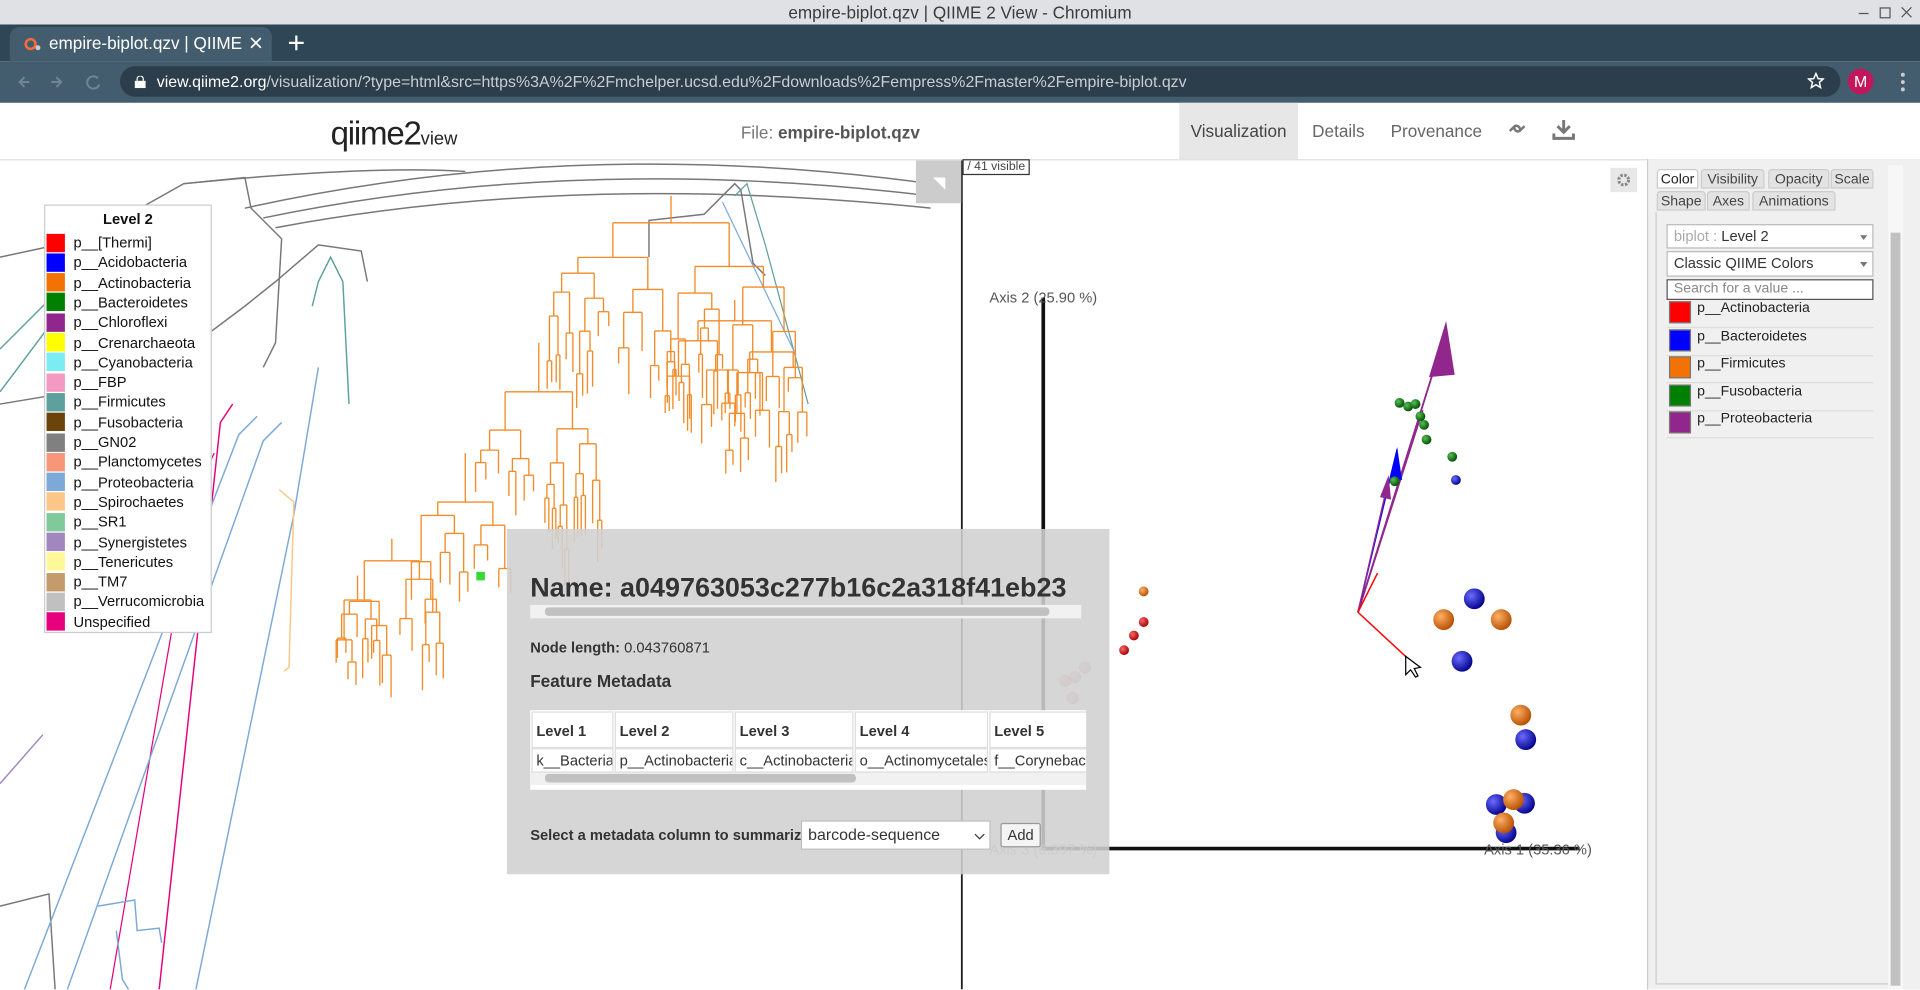  I want to click on select-caret, so click(1864, 264).